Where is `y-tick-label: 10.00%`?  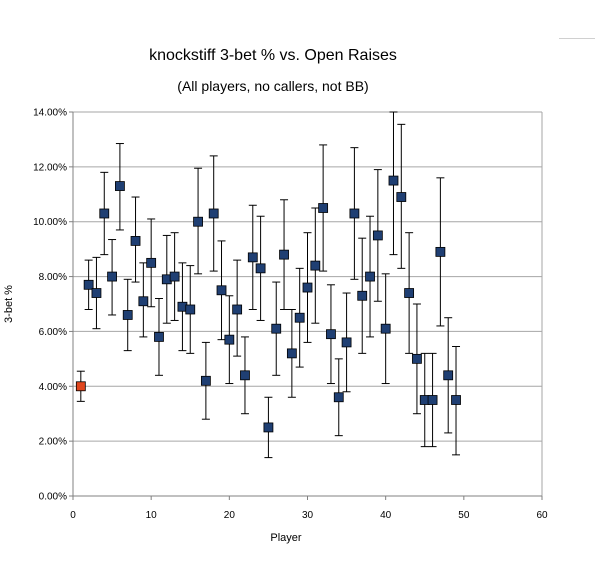
y-tick-label: 10.00% is located at coordinates (50, 222).